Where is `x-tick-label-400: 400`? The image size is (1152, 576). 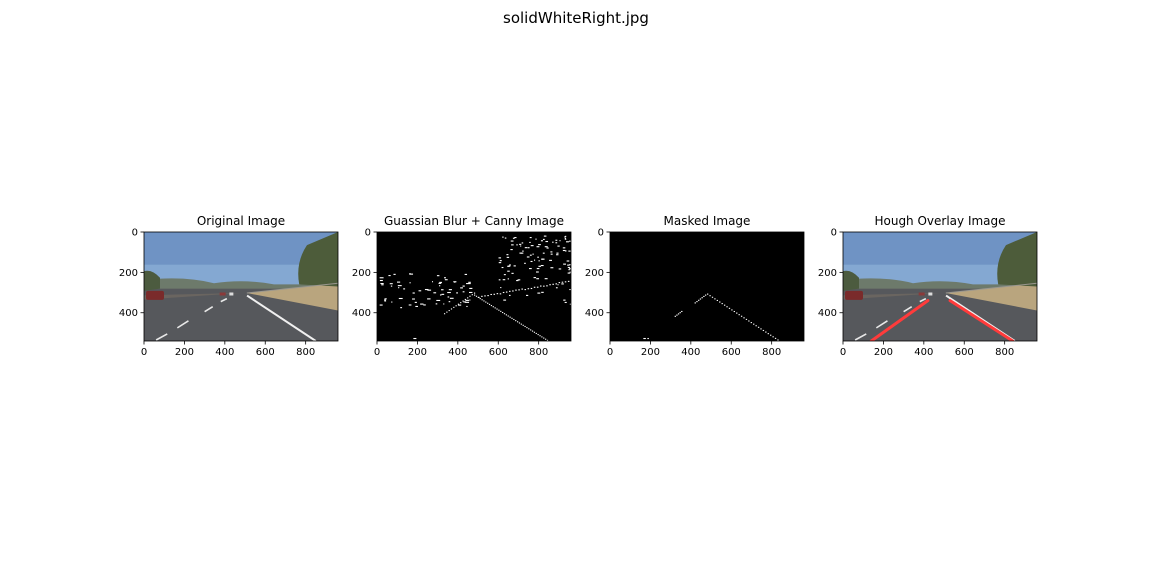
x-tick-label-400: 400 is located at coordinates (224, 352).